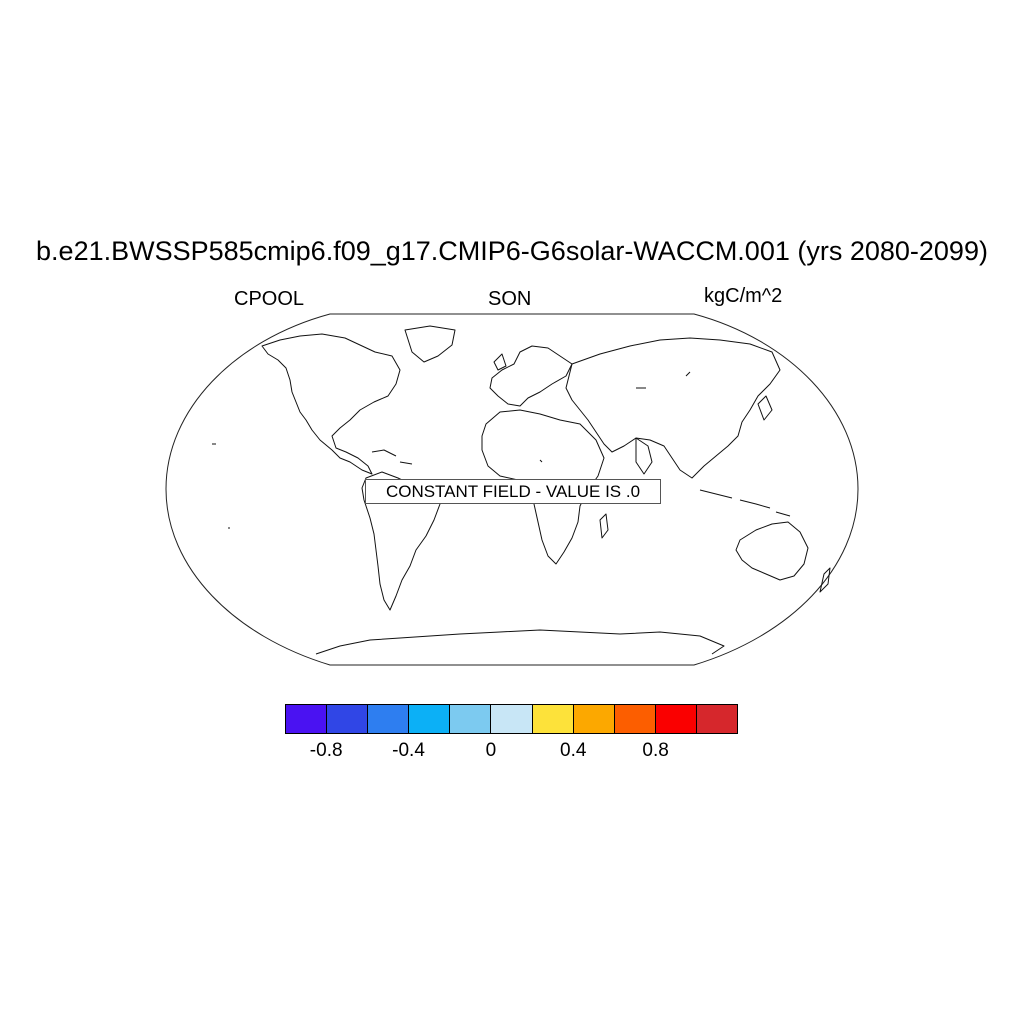 Image resolution: width=1024 pixels, height=1024 pixels. I want to click on africa-coast, so click(543, 487).